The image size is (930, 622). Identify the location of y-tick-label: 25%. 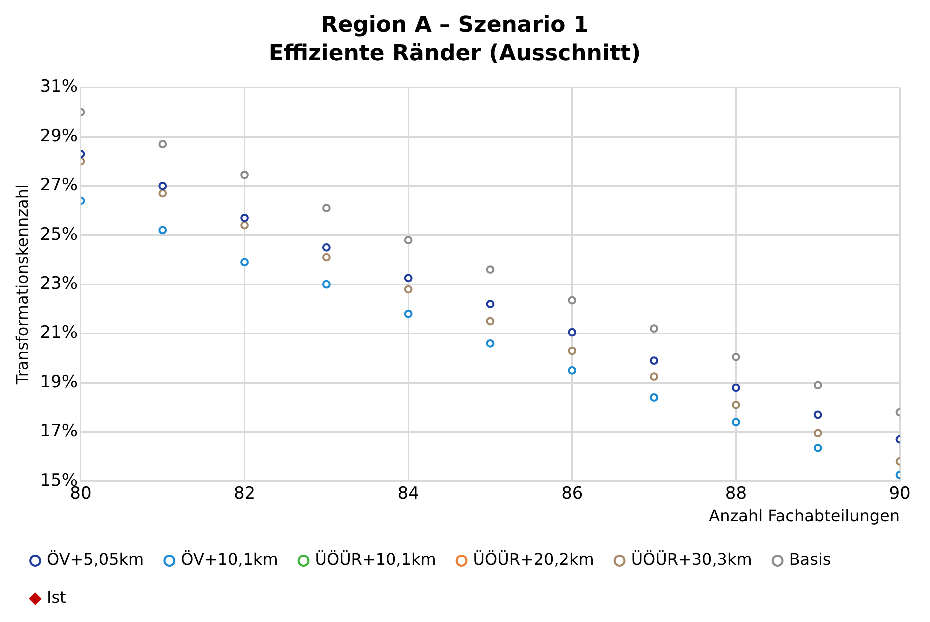
(59, 234).